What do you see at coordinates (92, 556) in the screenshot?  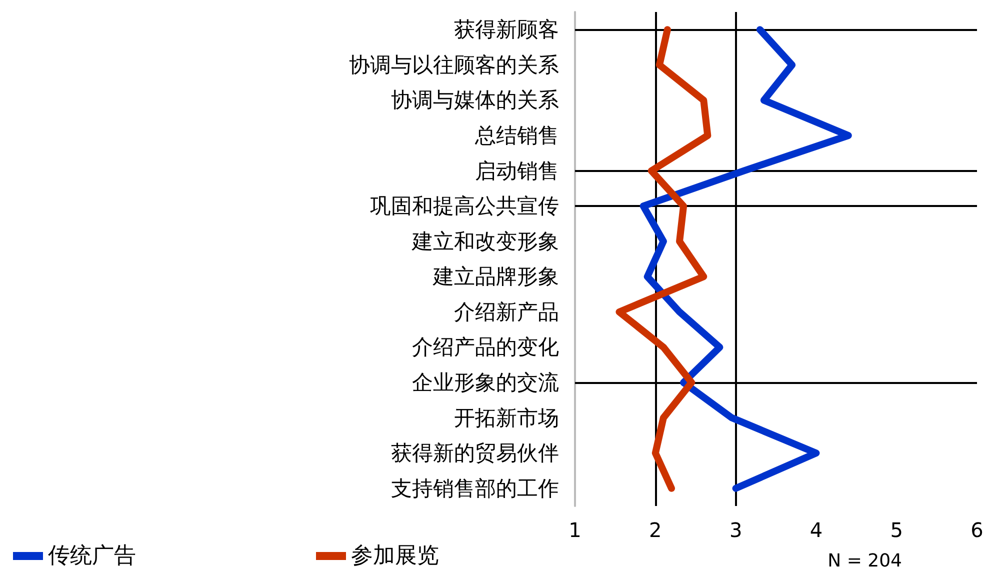 I see `legend-label: 传统广告` at bounding box center [92, 556].